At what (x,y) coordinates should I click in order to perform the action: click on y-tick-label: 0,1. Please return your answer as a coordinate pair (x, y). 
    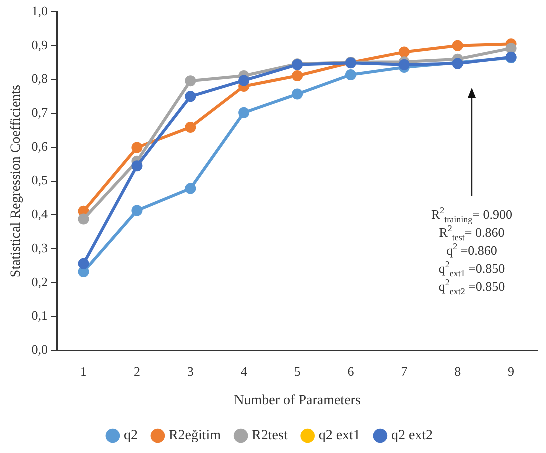
    Looking at the image, I should click on (40, 316).